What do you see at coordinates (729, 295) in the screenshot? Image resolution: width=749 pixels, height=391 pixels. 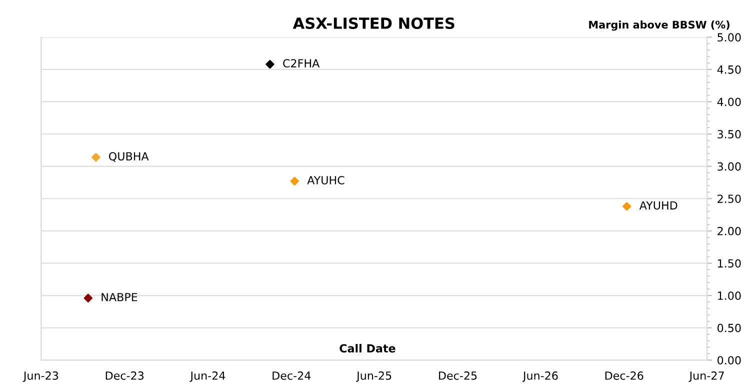 I see `y-tick-label: 1.00` at bounding box center [729, 295].